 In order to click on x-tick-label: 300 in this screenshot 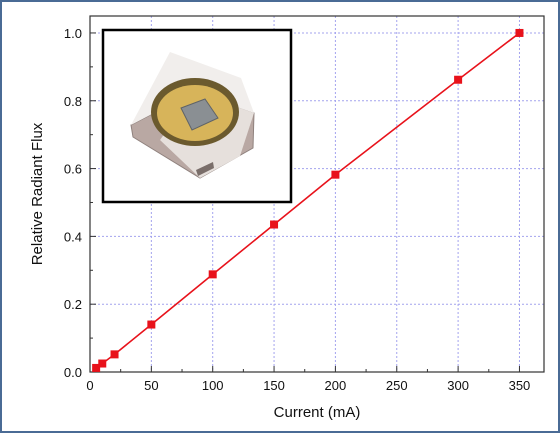, I will do `click(458, 385)`.